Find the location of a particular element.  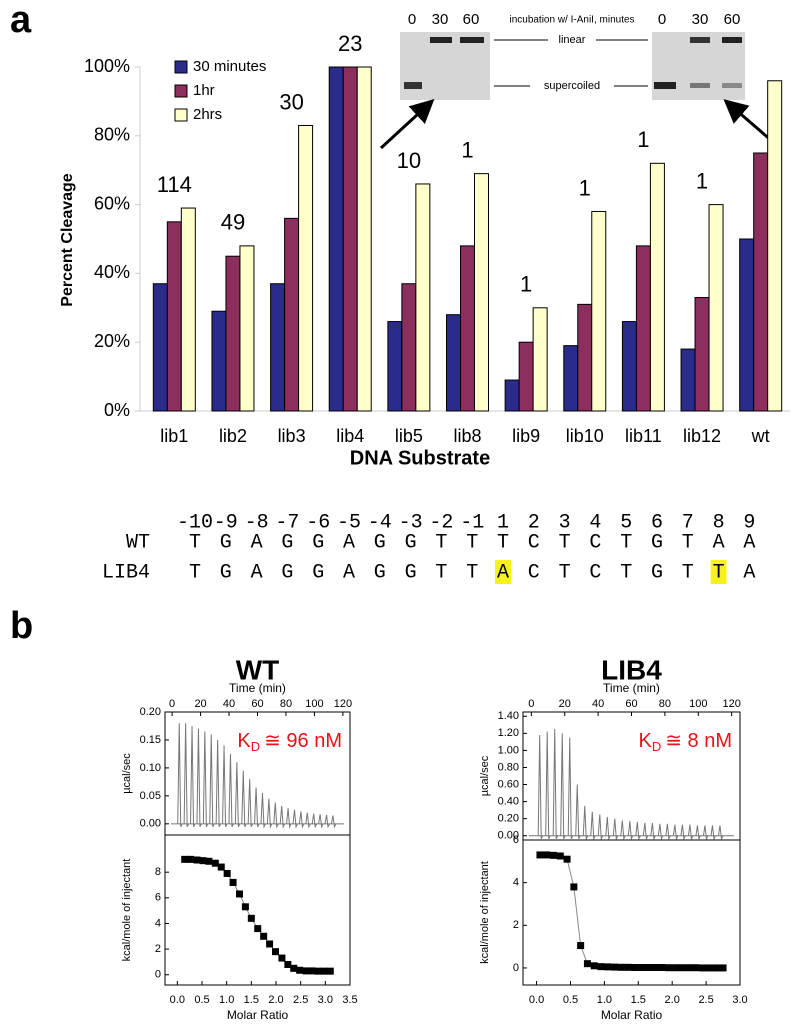

x-tick-label: lib4 is located at coordinates (350, 436).